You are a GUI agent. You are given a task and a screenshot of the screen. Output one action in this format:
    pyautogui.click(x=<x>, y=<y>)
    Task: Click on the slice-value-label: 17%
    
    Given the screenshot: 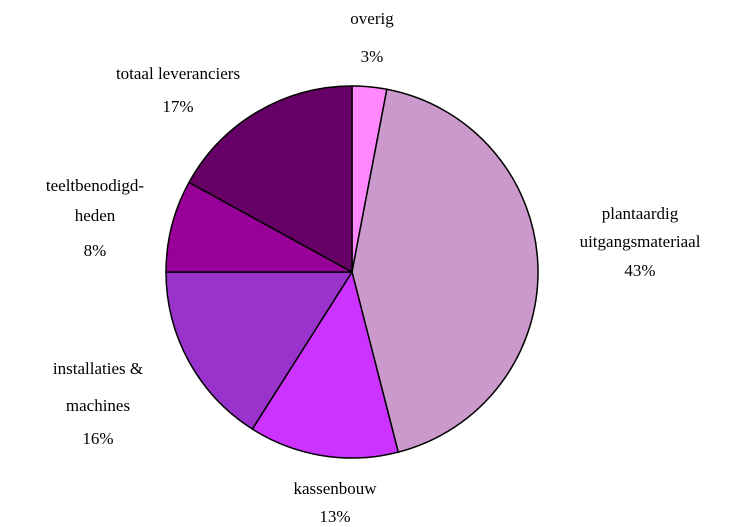 What is the action you would take?
    pyautogui.click(x=177, y=106)
    